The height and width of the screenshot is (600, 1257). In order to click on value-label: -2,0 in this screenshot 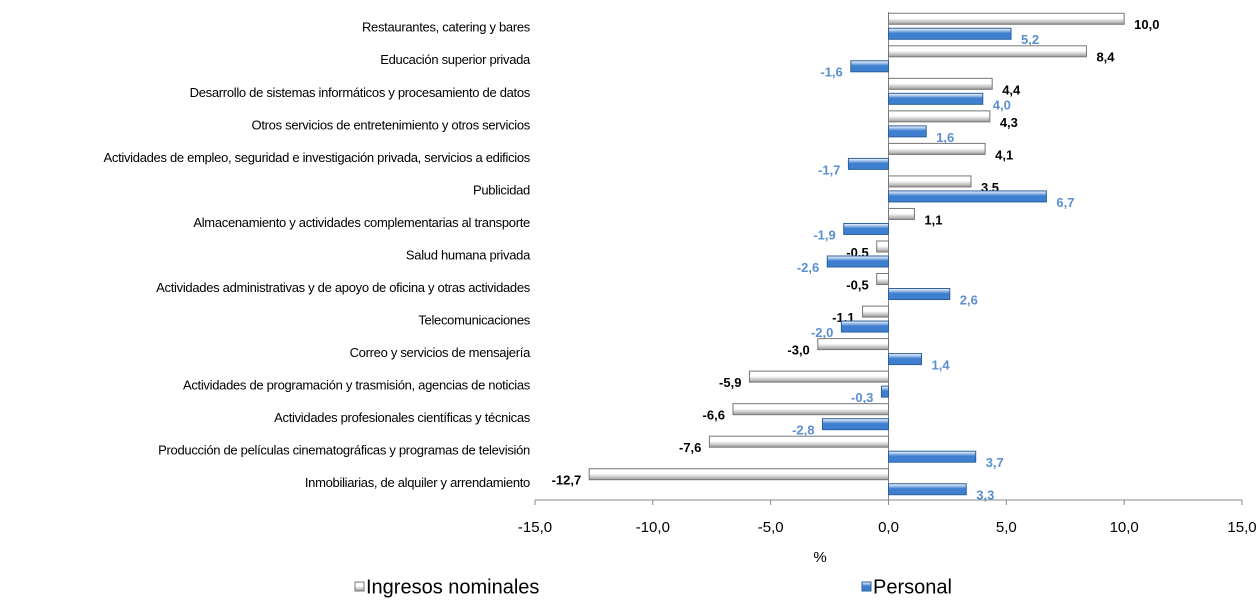, I will do `click(822, 332)`.